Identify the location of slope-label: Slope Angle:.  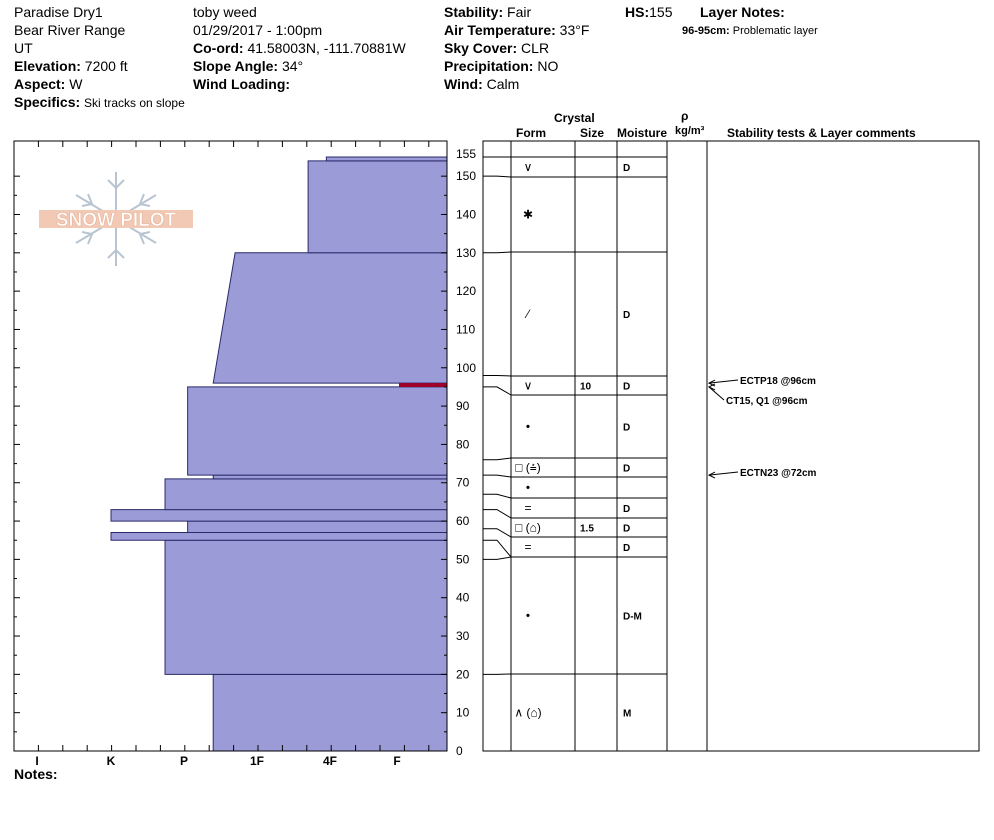
(236, 66).